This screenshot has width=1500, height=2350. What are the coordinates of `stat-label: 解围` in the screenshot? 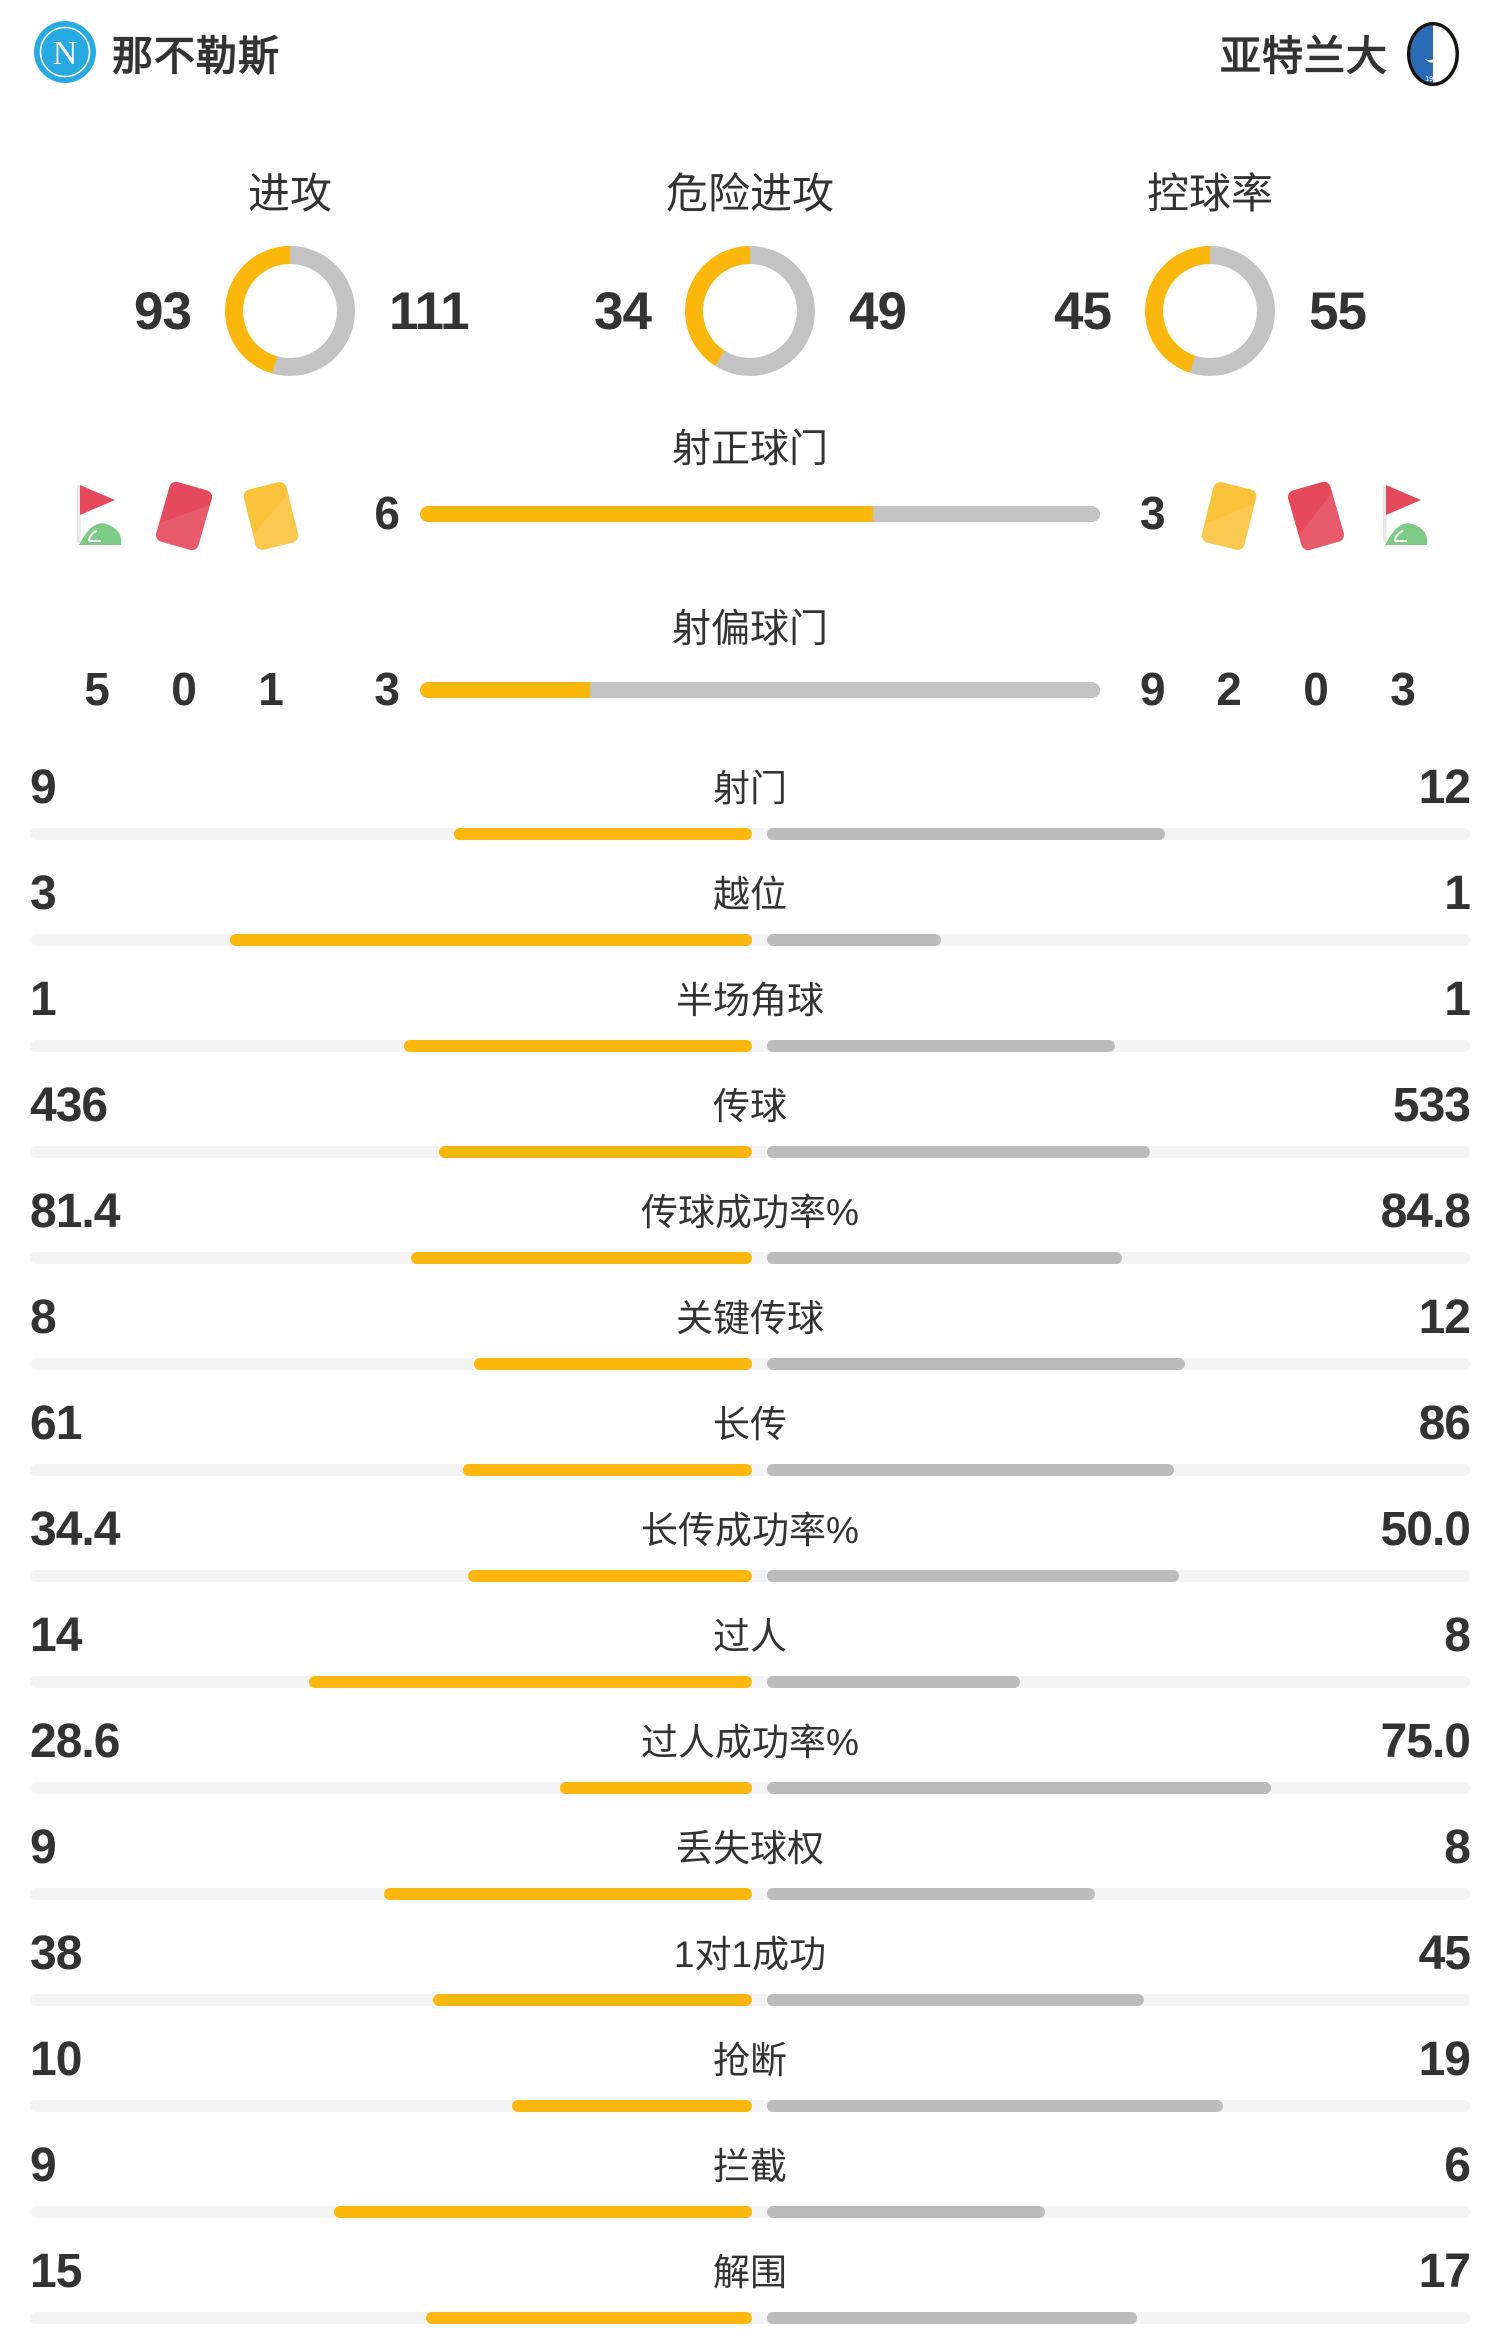 It's located at (750, 2272).